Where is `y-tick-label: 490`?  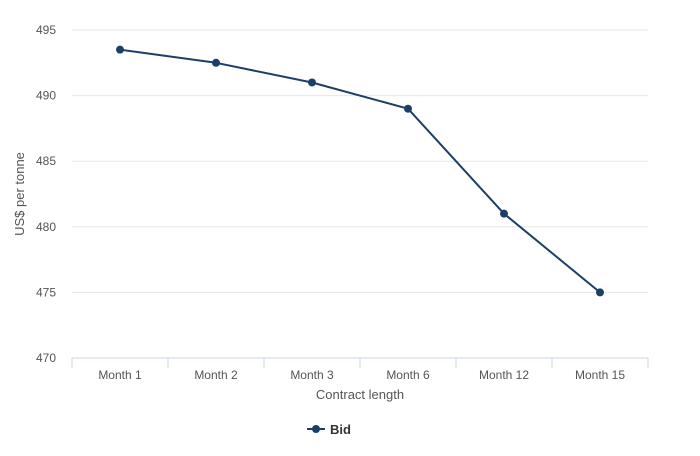 y-tick-label: 490 is located at coordinates (46, 96).